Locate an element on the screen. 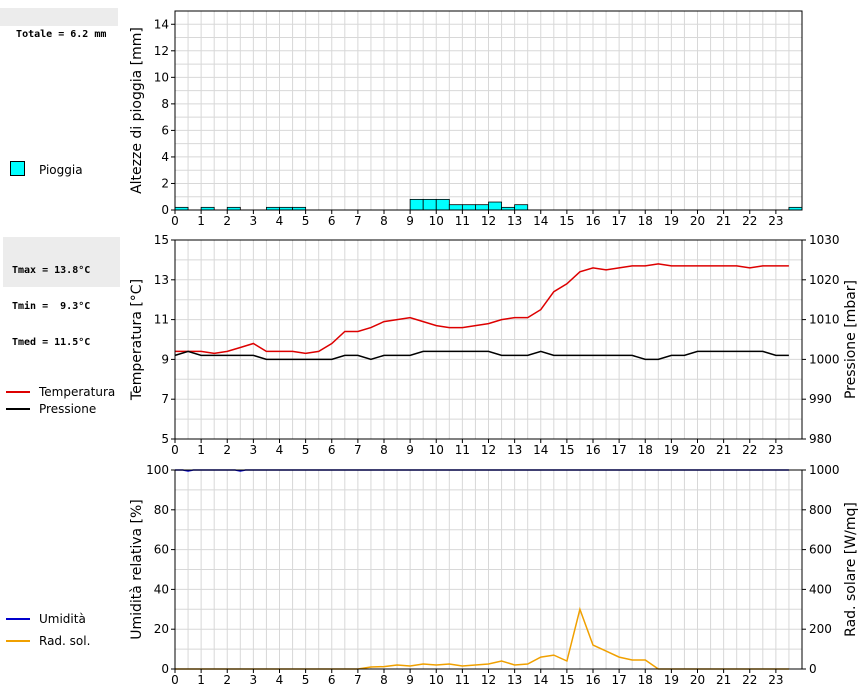 This screenshot has height=690, width=860. y2-tick-label: 1010 is located at coordinates (824, 320).